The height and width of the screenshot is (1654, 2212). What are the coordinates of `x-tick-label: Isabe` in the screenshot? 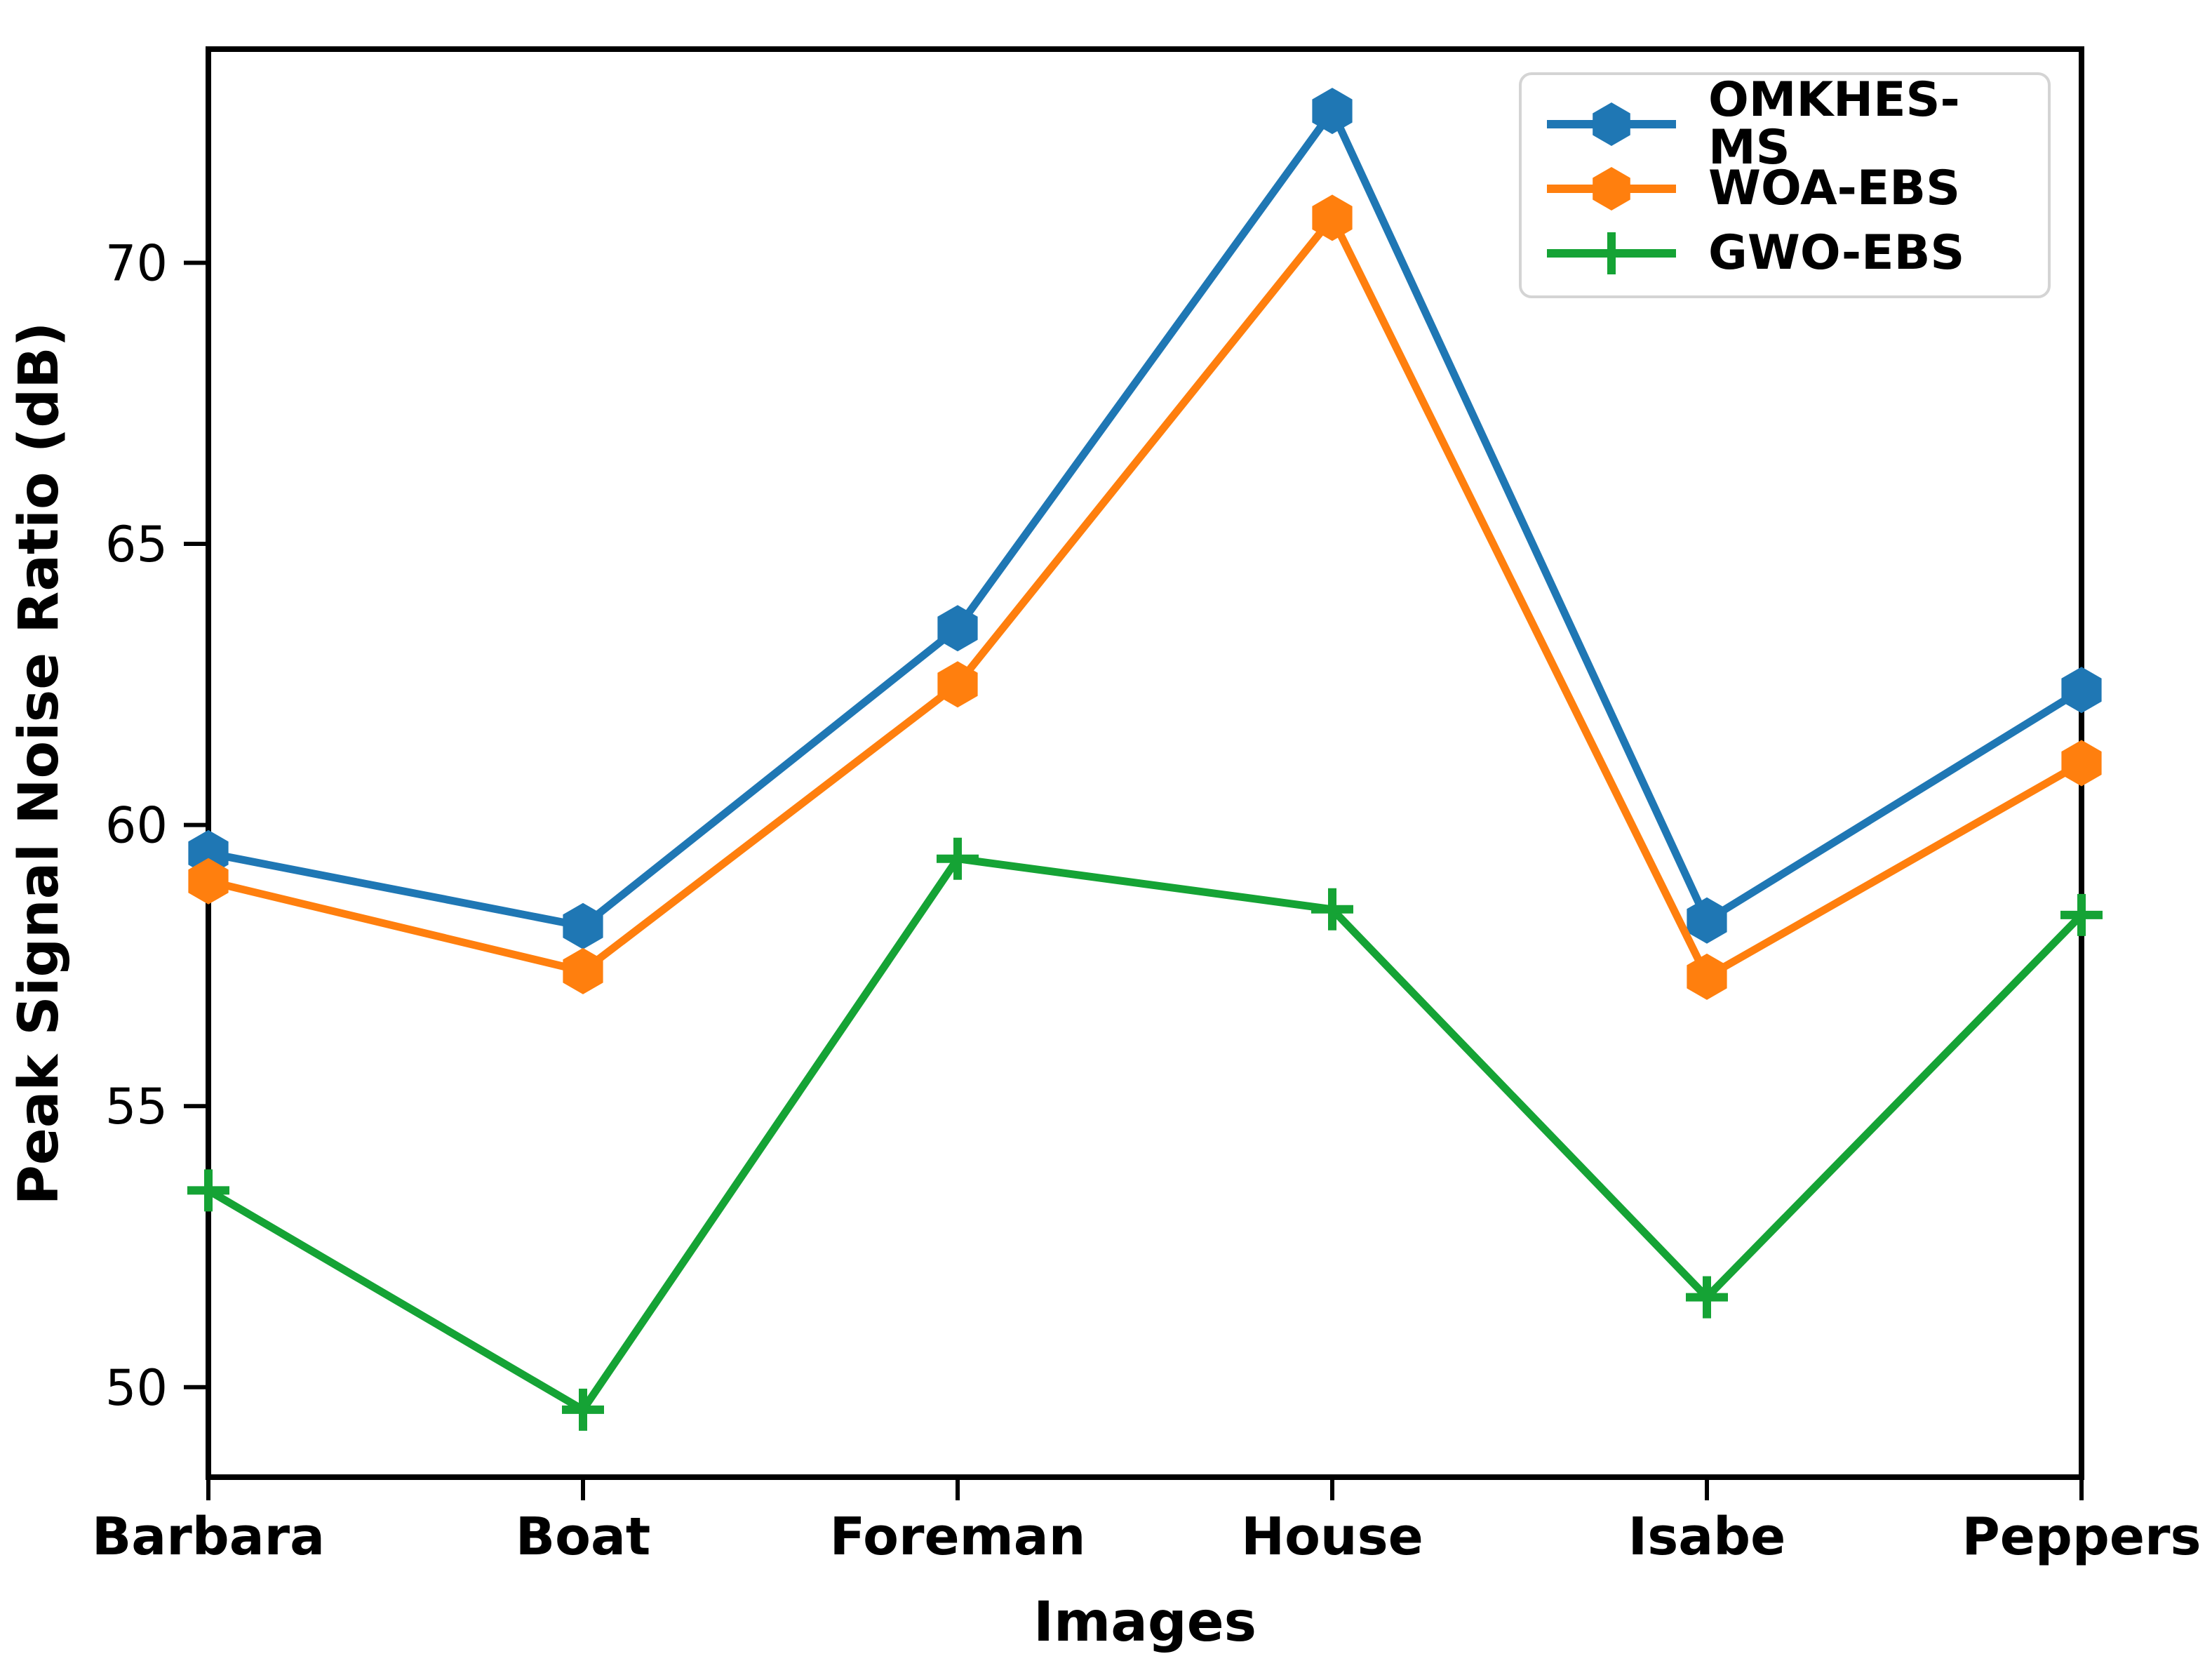 It's located at (1707, 1537).